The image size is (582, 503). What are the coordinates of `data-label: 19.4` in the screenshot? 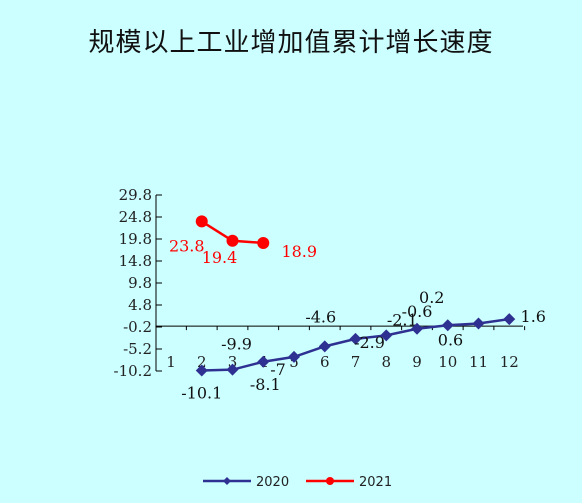 It's located at (220, 257).